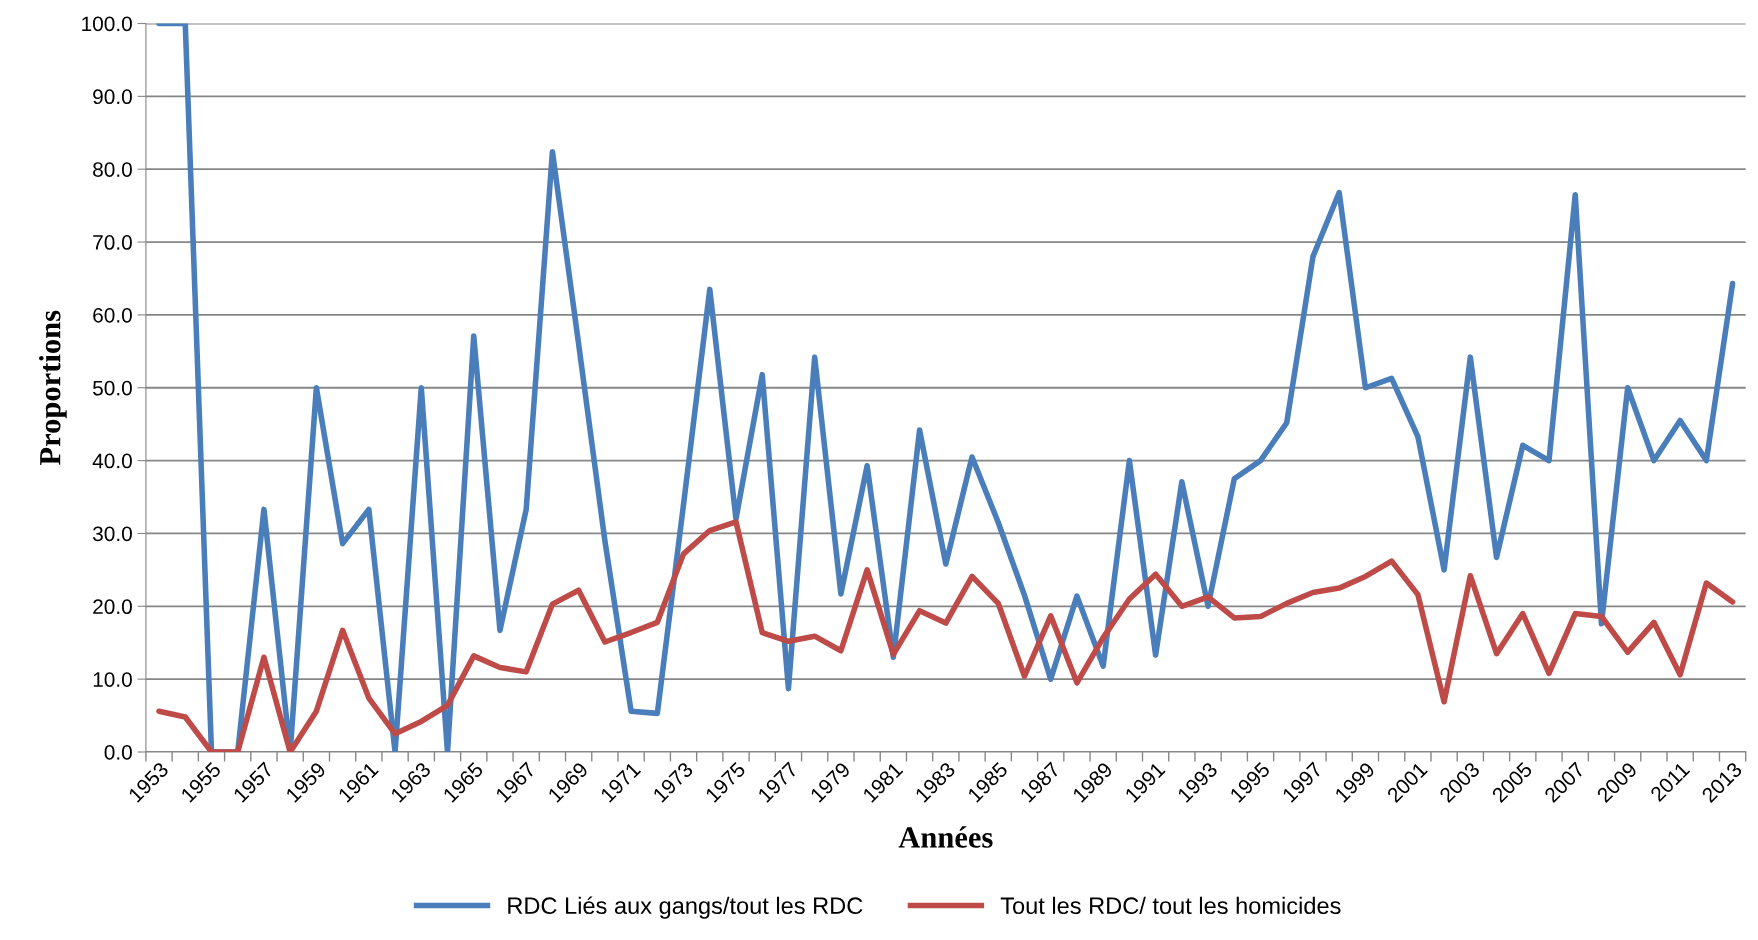 The image size is (1758, 940). I want to click on y-tick-label: 10.0, so click(112, 679).